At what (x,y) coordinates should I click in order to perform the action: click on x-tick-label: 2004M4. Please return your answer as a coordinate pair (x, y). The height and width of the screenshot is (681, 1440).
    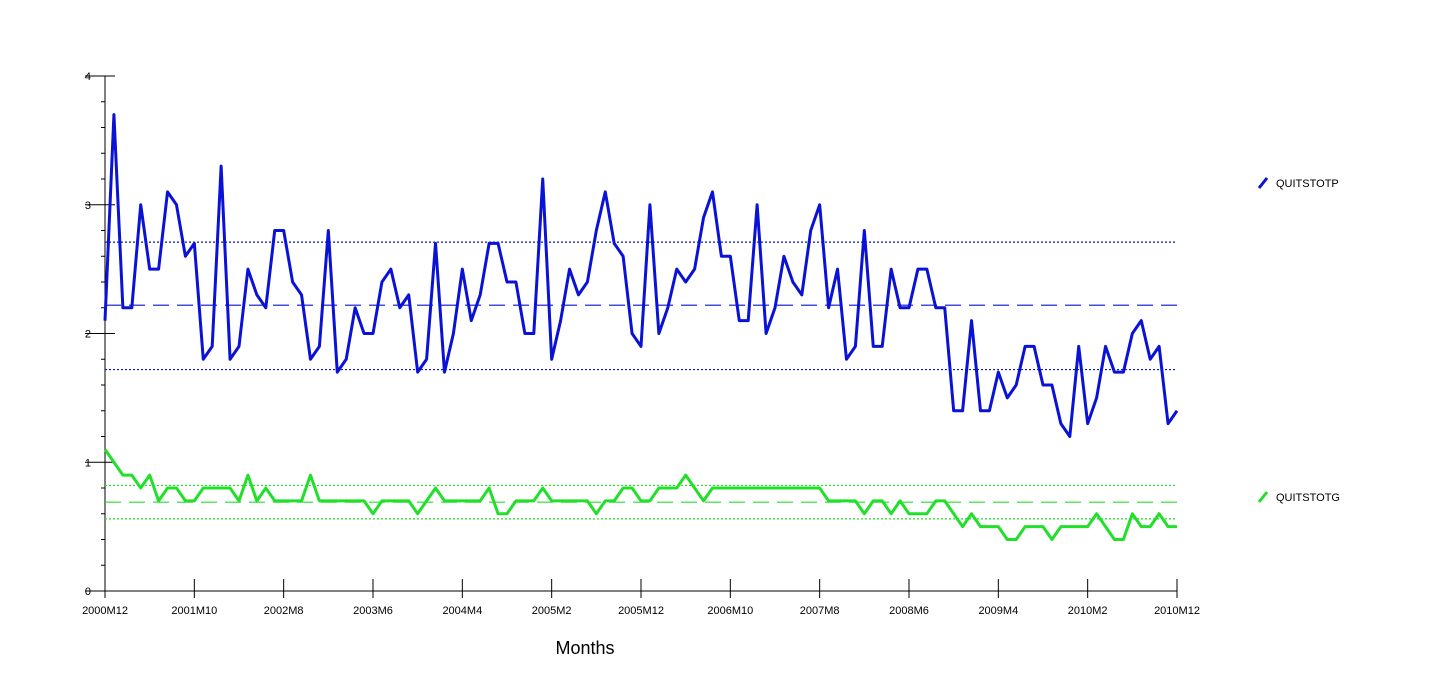
    Looking at the image, I should click on (462, 611).